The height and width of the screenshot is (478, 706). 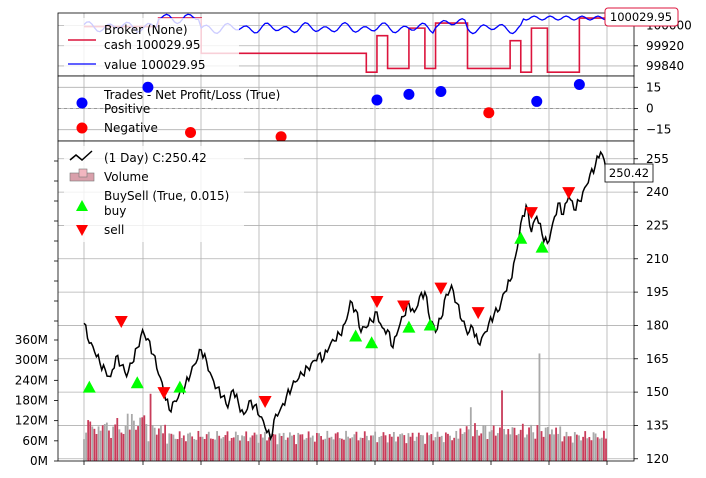 What do you see at coordinates (114, 230) in the screenshot?
I see `sell-legend-label: sell` at bounding box center [114, 230].